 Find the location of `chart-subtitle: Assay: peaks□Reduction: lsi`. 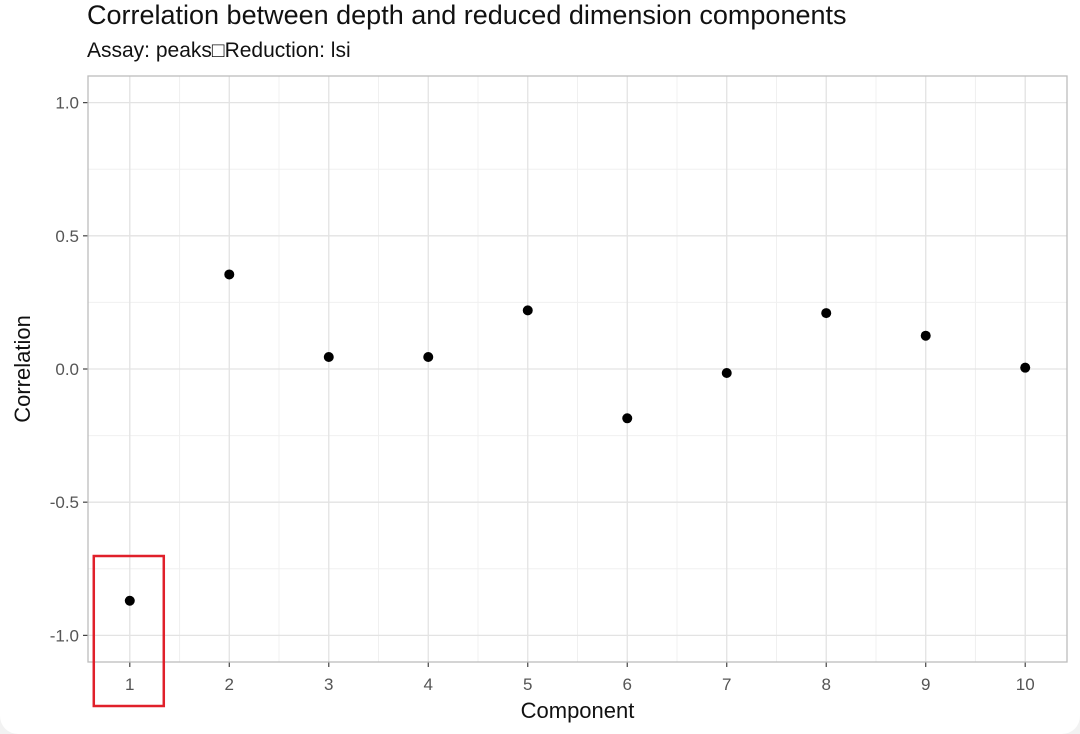

chart-subtitle: Assay: peaks□Reduction: lsi is located at coordinates (219, 50).